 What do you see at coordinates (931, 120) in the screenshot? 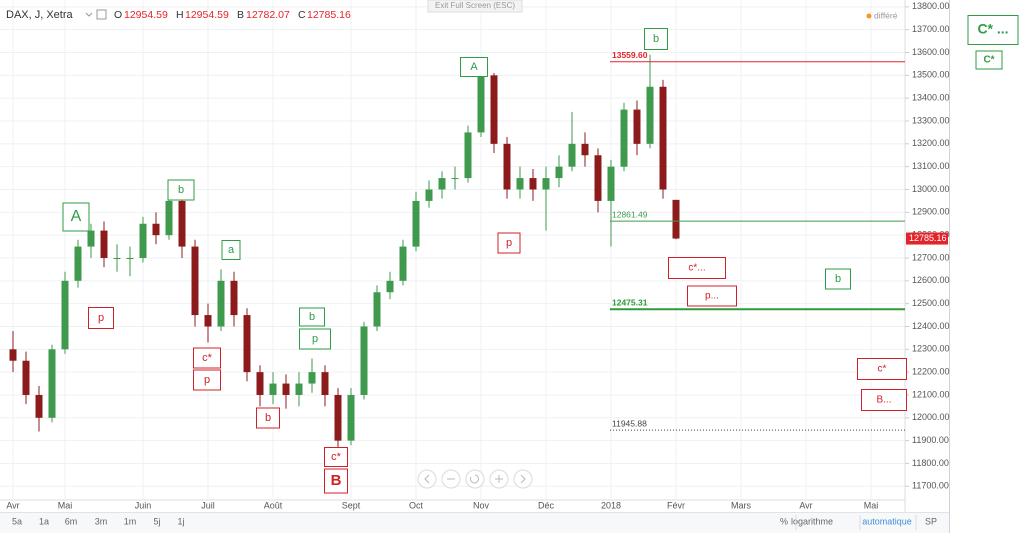
I see `y-tick-label: 13300.00` at bounding box center [931, 120].